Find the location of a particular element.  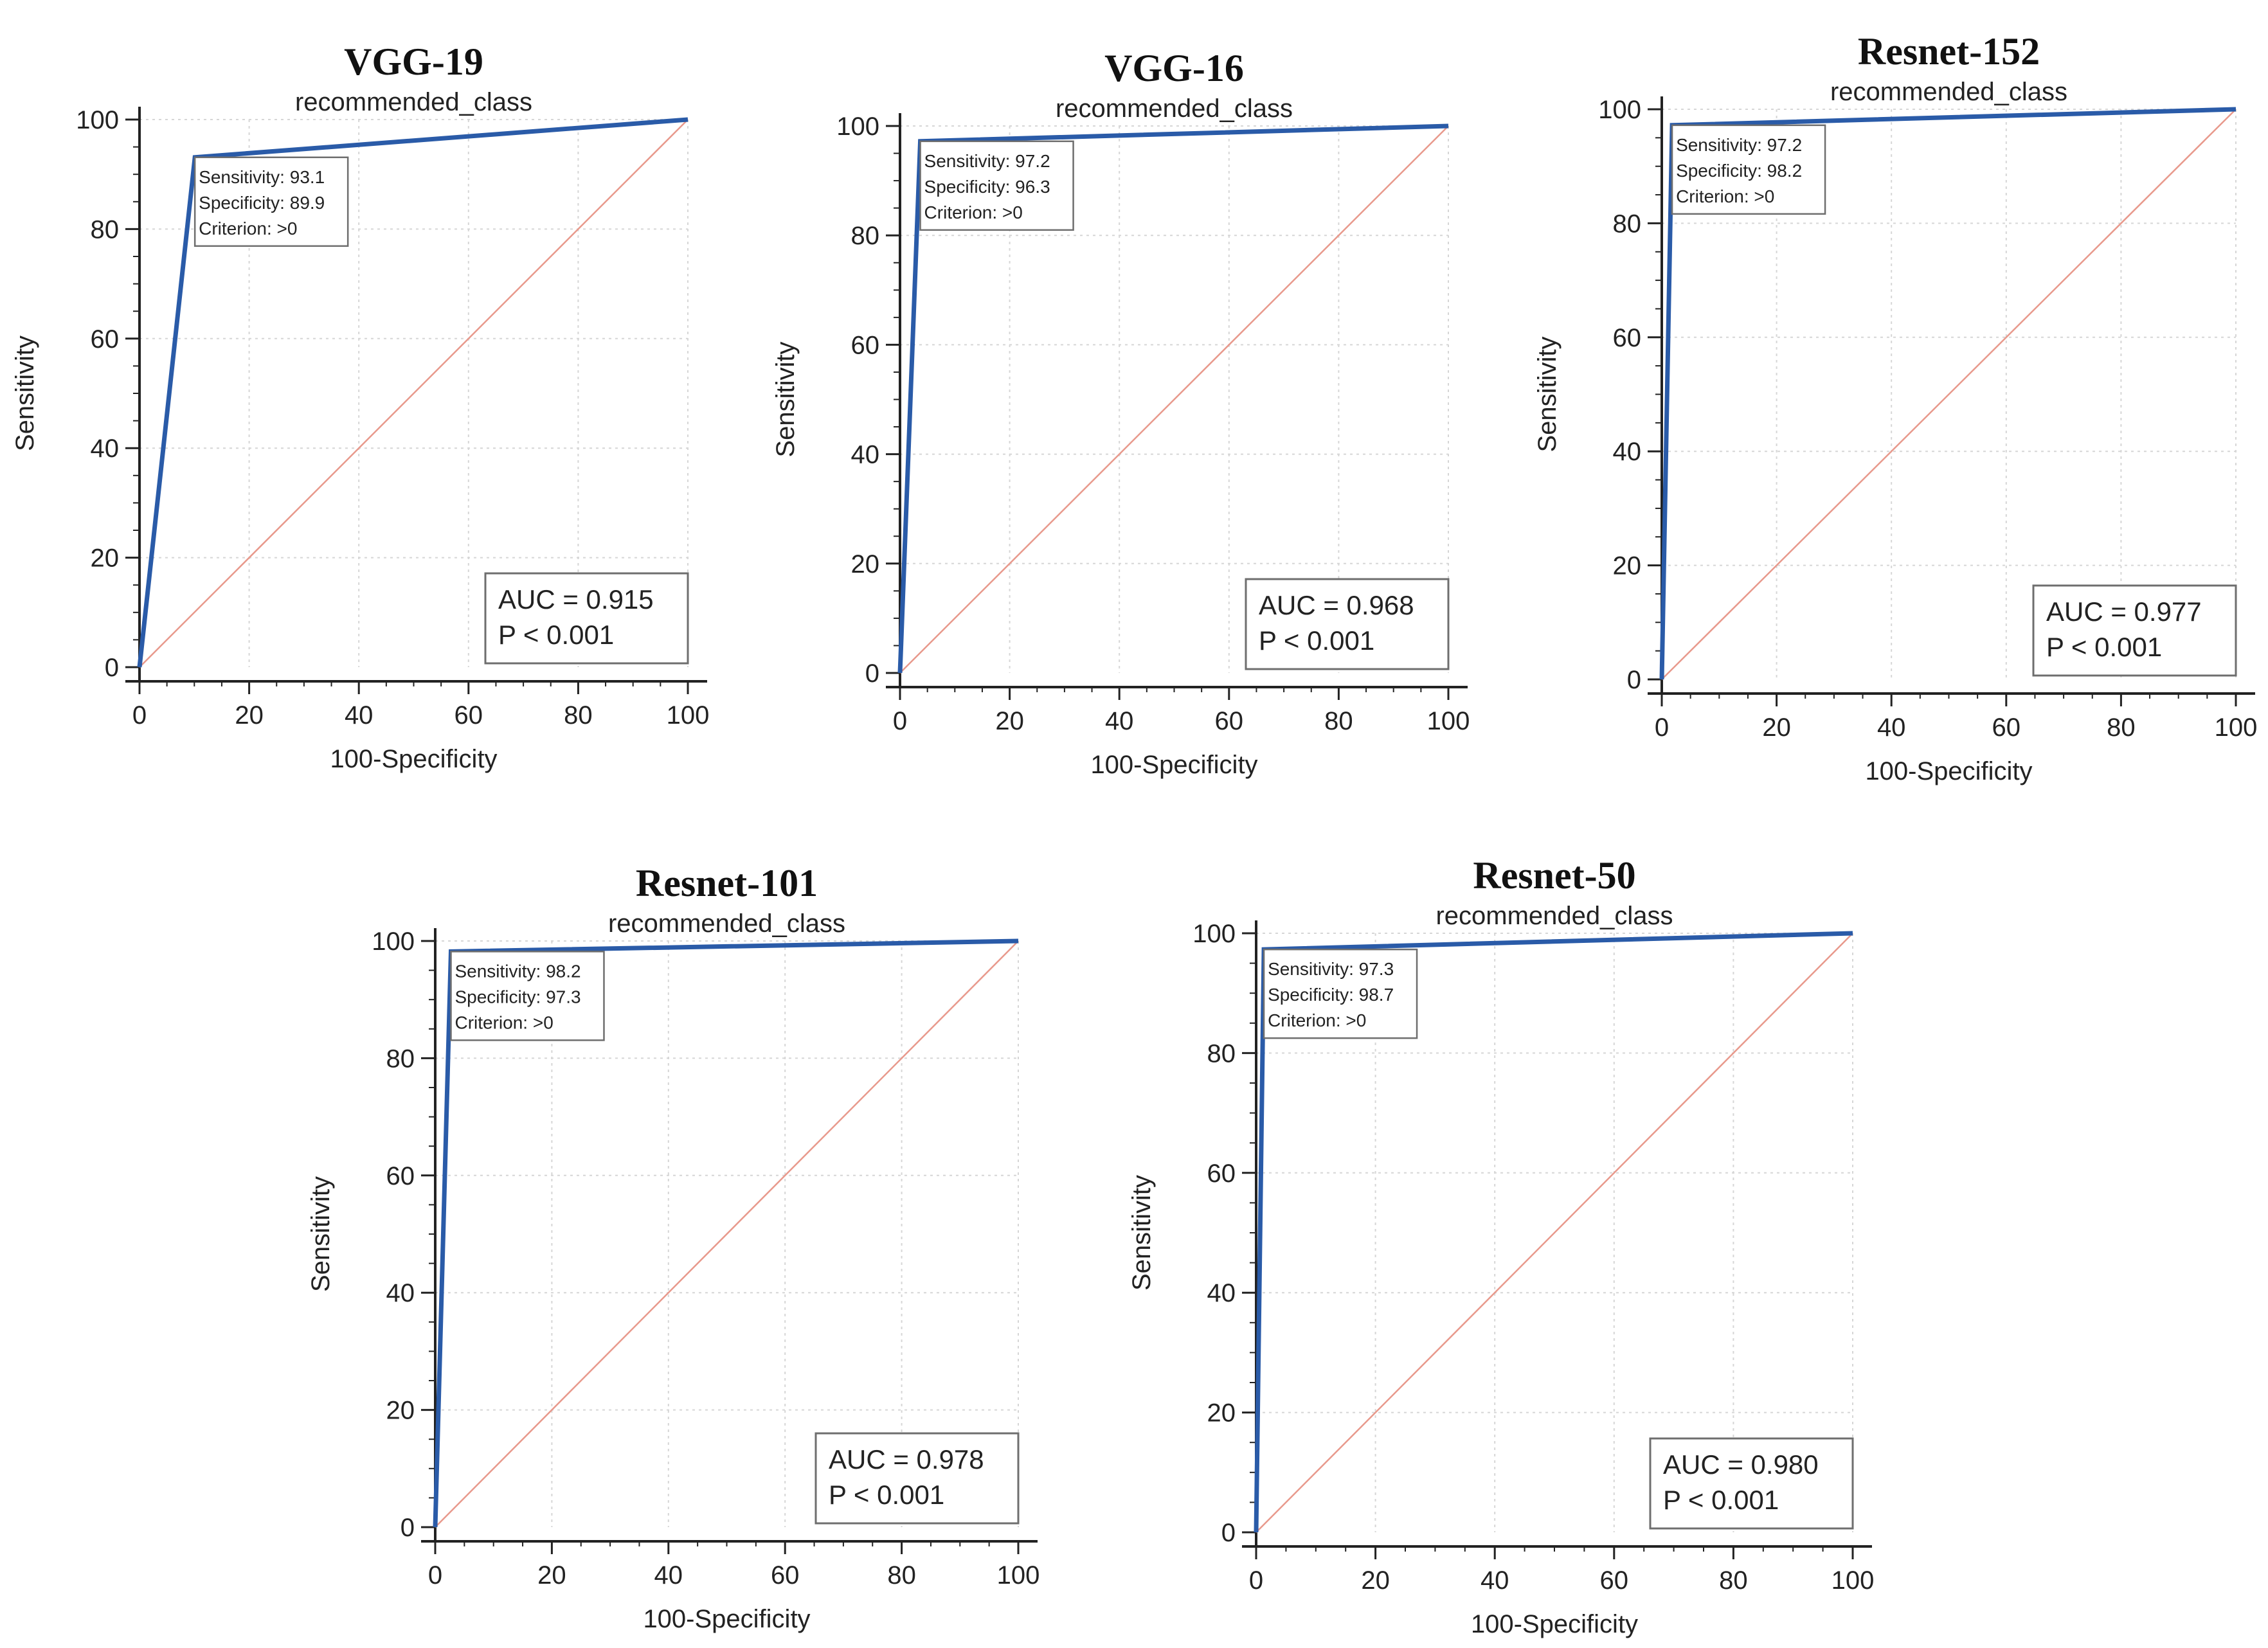

auc-box-line: AUC = 0.968 is located at coordinates (1336, 605).